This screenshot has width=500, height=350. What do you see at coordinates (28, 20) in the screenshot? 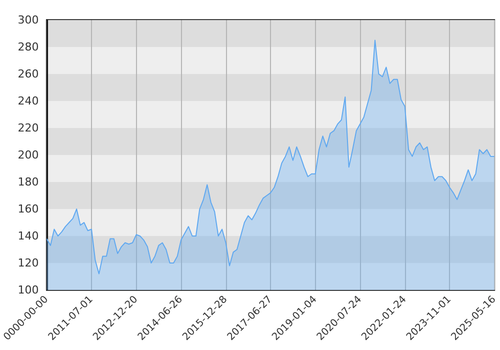
I see `y-tick-label: 300` at bounding box center [28, 20].